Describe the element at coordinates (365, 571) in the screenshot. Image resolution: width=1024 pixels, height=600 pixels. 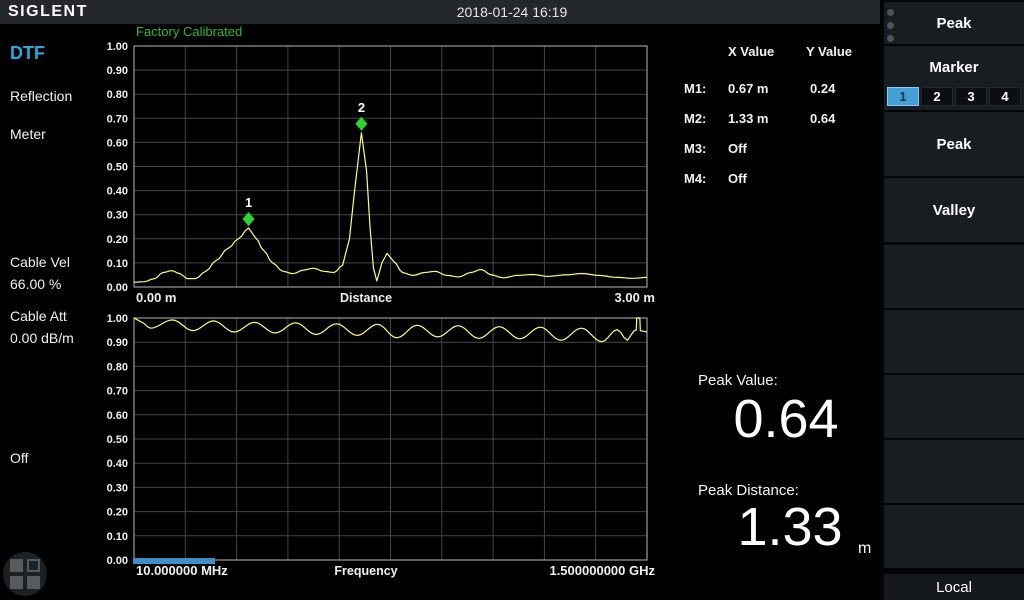
I see `axis-label: Frequency` at that location.